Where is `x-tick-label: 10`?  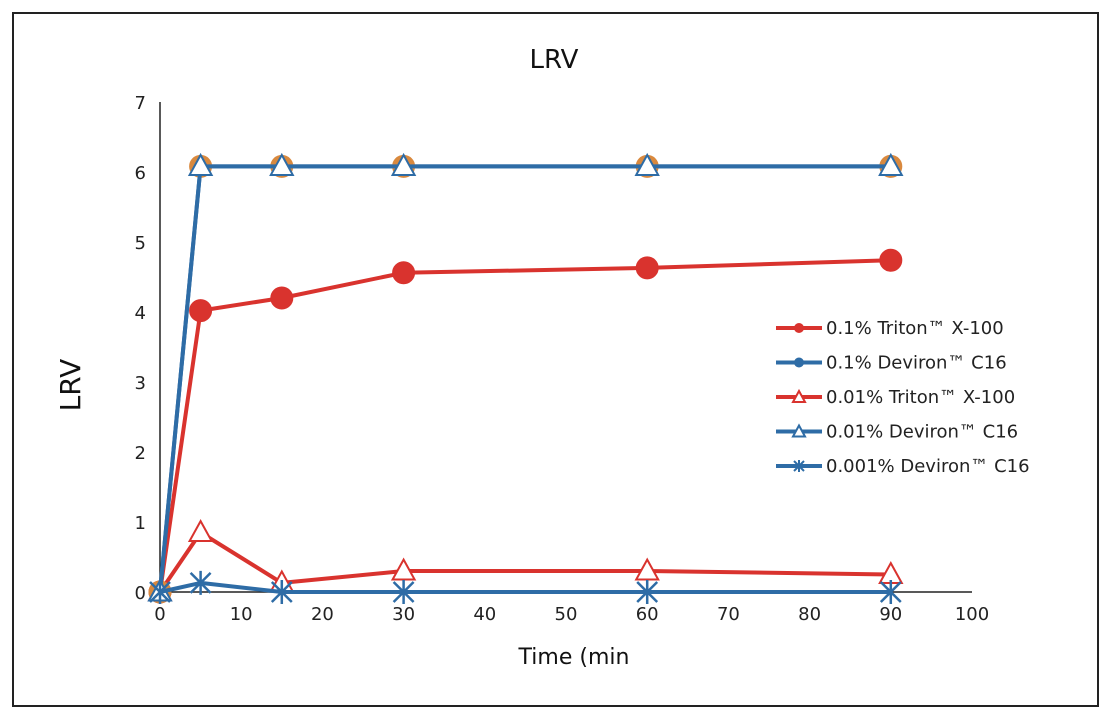
x-tick-label: 10 is located at coordinates (241, 614).